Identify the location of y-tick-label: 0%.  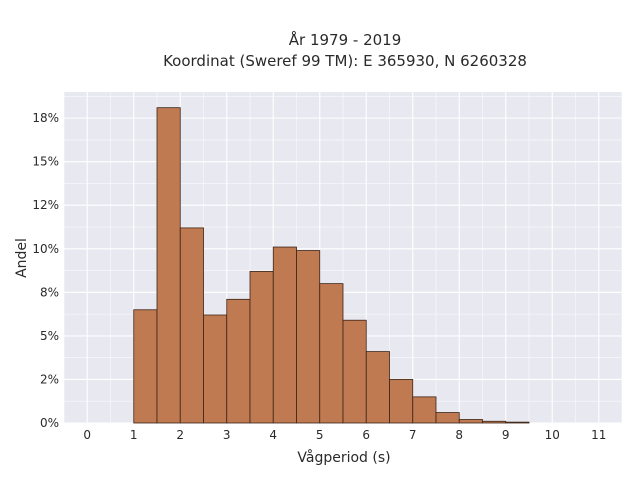
(49, 423).